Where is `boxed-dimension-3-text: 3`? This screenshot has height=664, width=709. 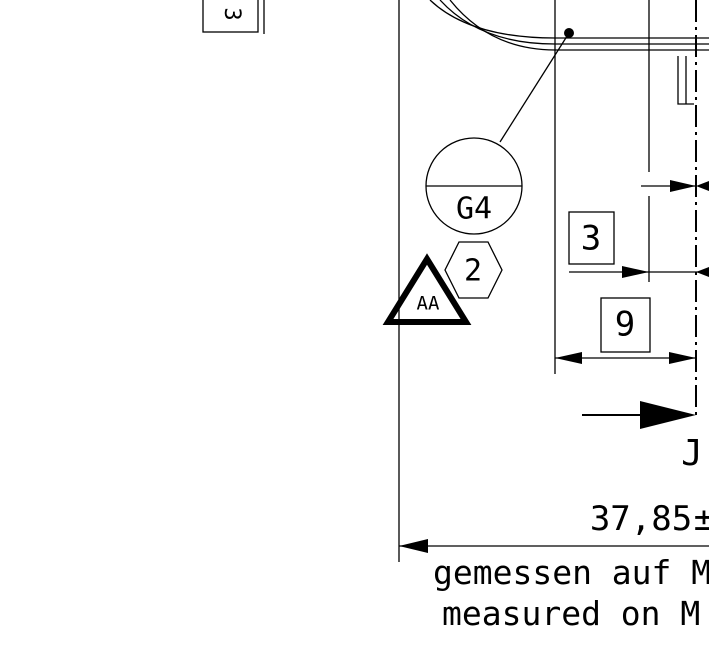 boxed-dimension-3-text: 3 is located at coordinates (591, 239).